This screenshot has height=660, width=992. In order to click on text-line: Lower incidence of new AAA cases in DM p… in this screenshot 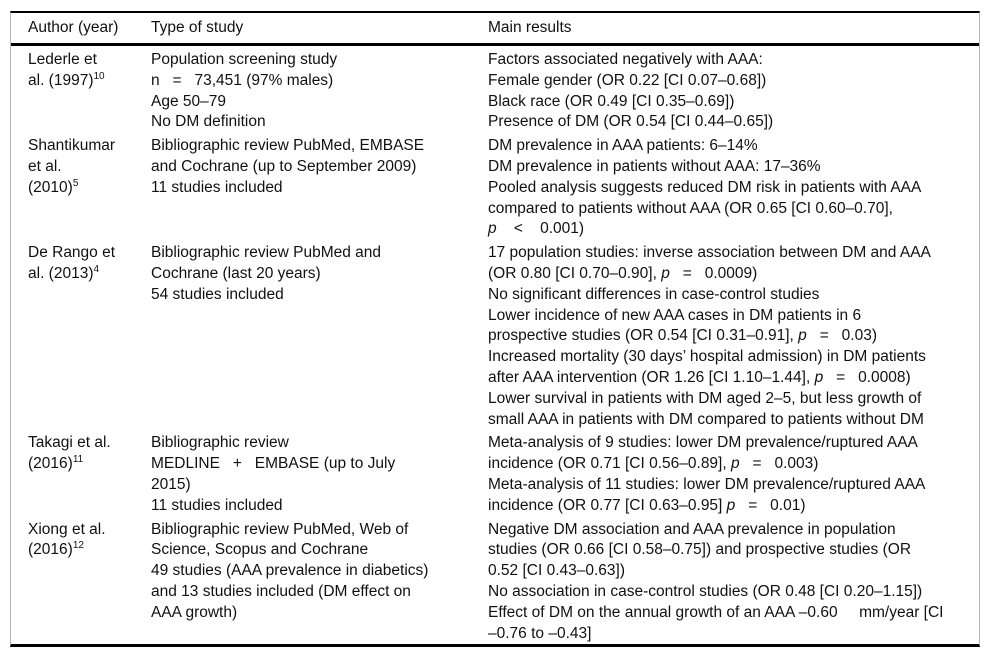, I will do `click(675, 315)`.